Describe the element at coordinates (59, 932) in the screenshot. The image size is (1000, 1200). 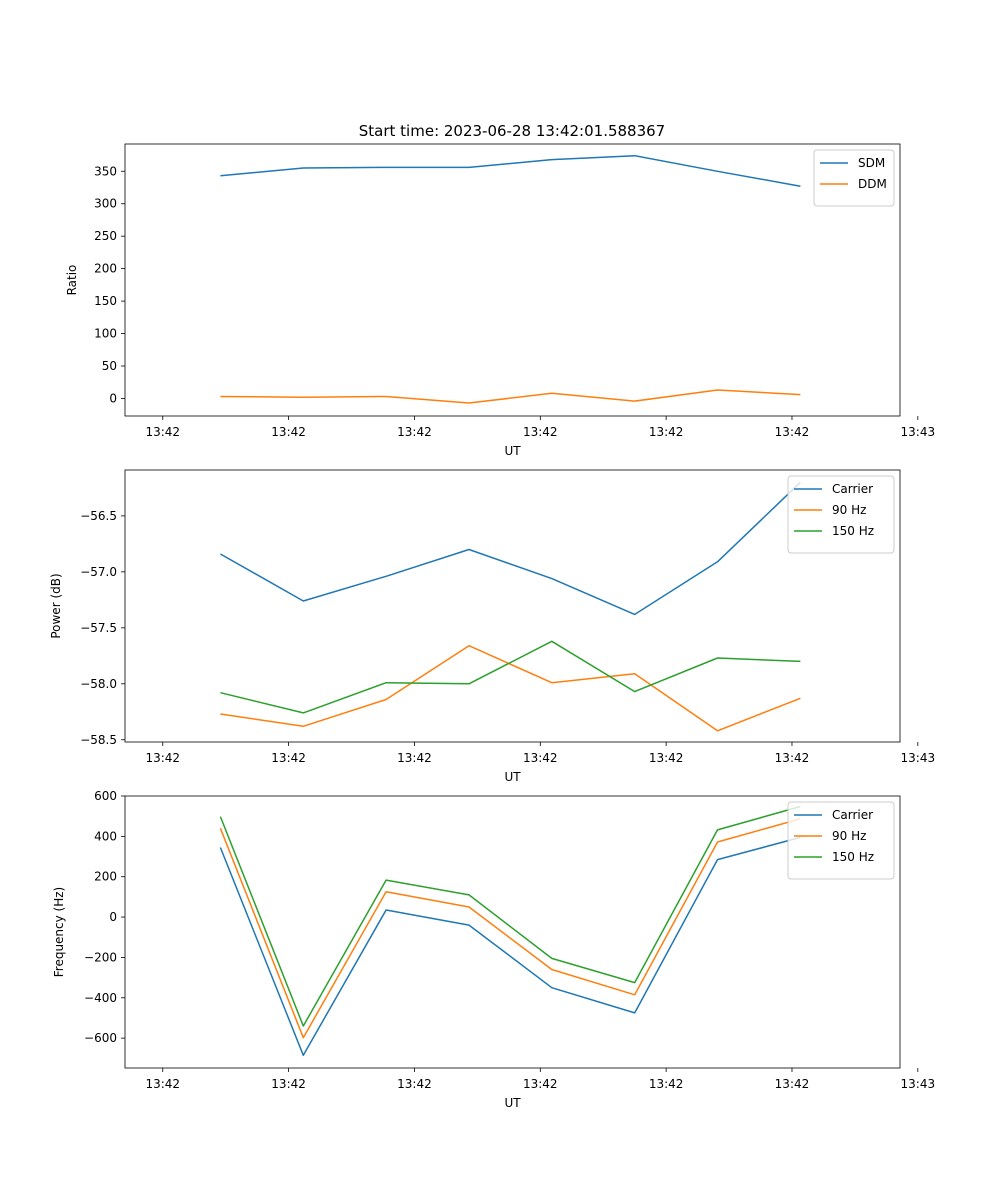
I see `y-axis-label: Frequency (Hz)` at that location.